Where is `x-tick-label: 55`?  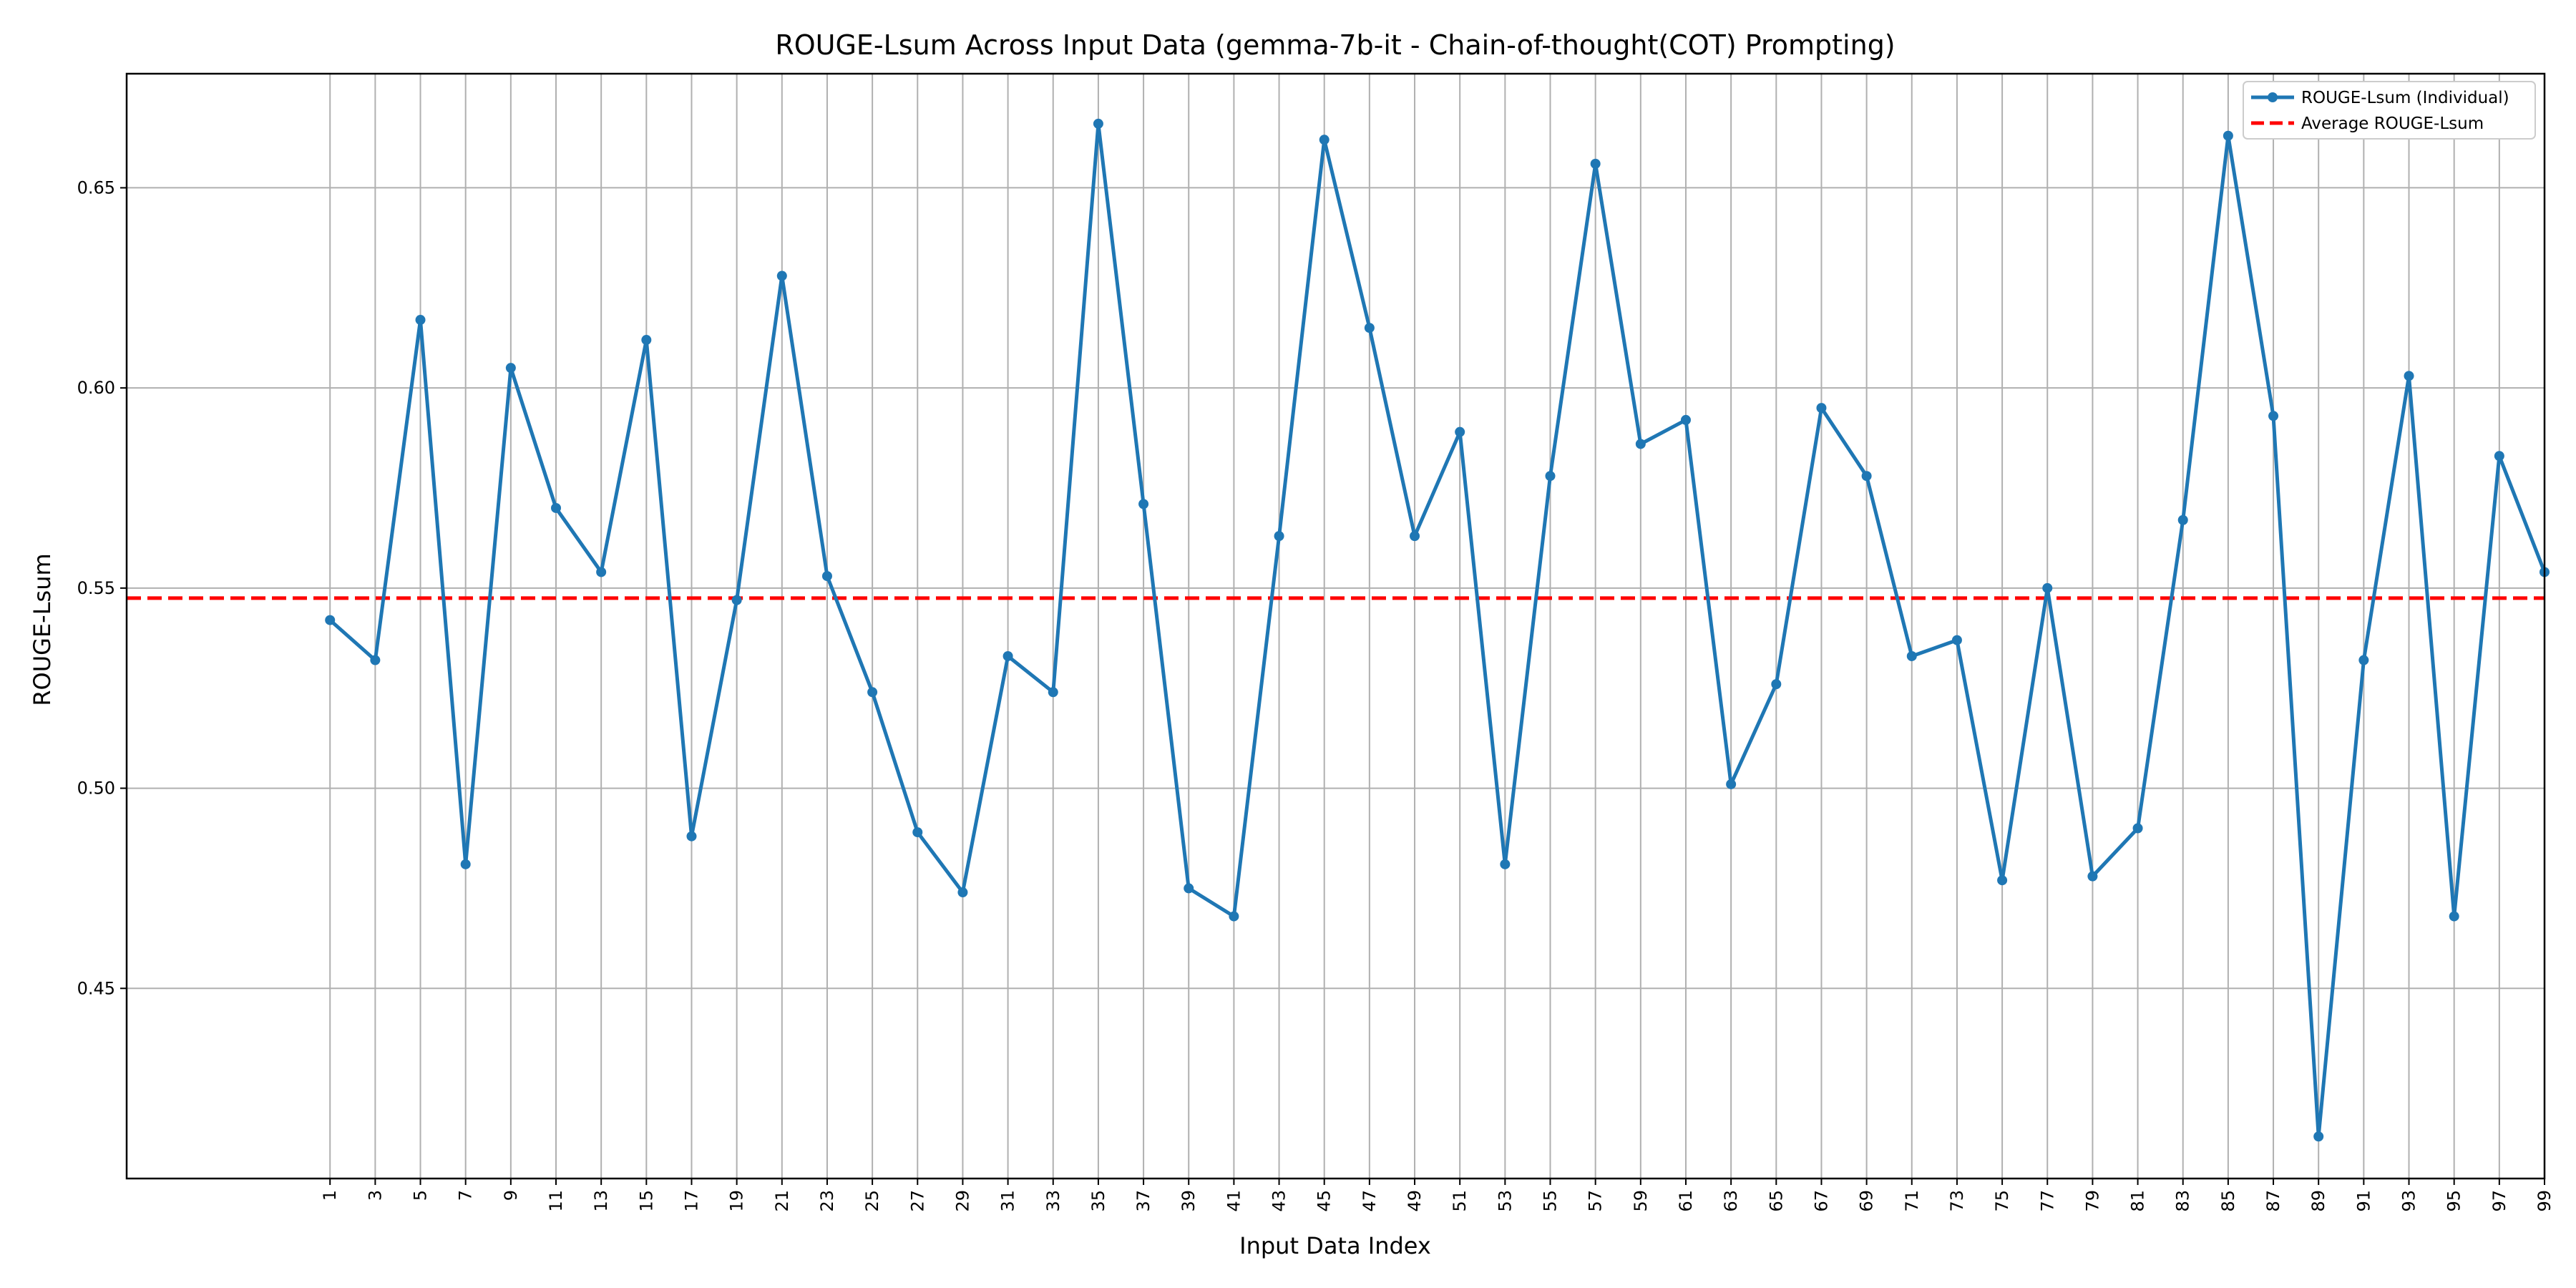
x-tick-label: 55 is located at coordinates (1551, 1201).